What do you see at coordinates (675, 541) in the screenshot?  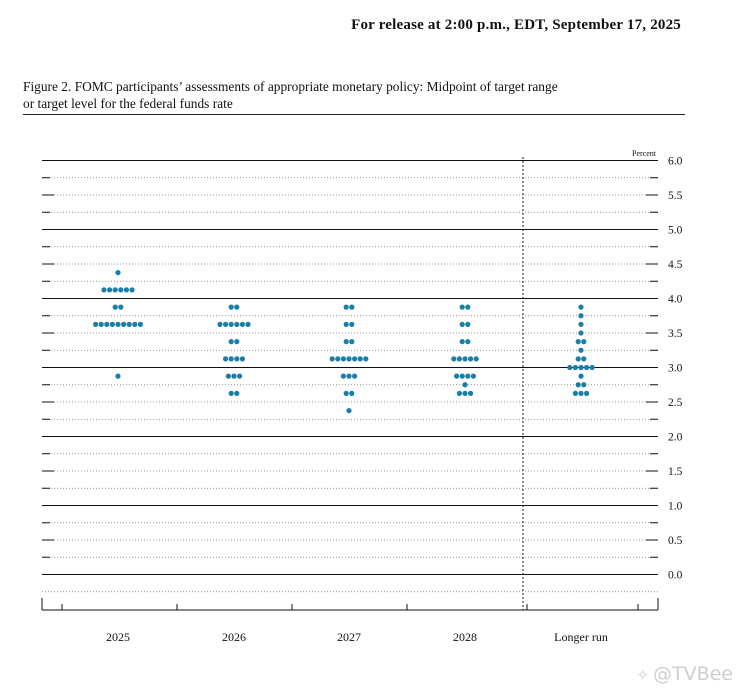 I see `y-tick-label: 0.5` at bounding box center [675, 541].